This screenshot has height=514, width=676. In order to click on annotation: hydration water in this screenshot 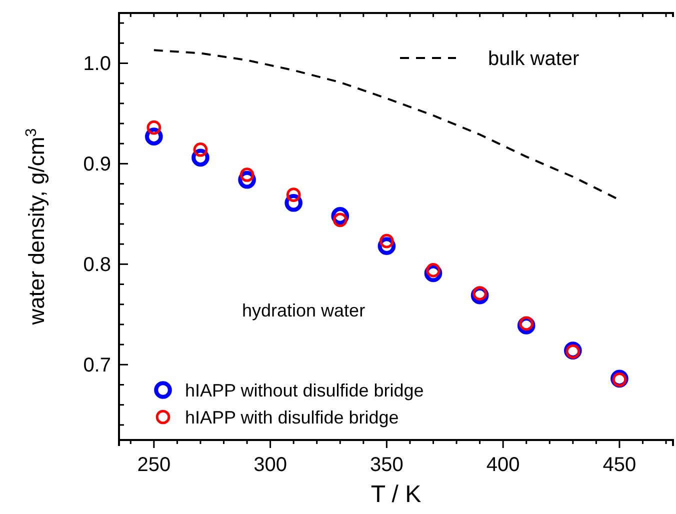, I will do `click(304, 310)`.